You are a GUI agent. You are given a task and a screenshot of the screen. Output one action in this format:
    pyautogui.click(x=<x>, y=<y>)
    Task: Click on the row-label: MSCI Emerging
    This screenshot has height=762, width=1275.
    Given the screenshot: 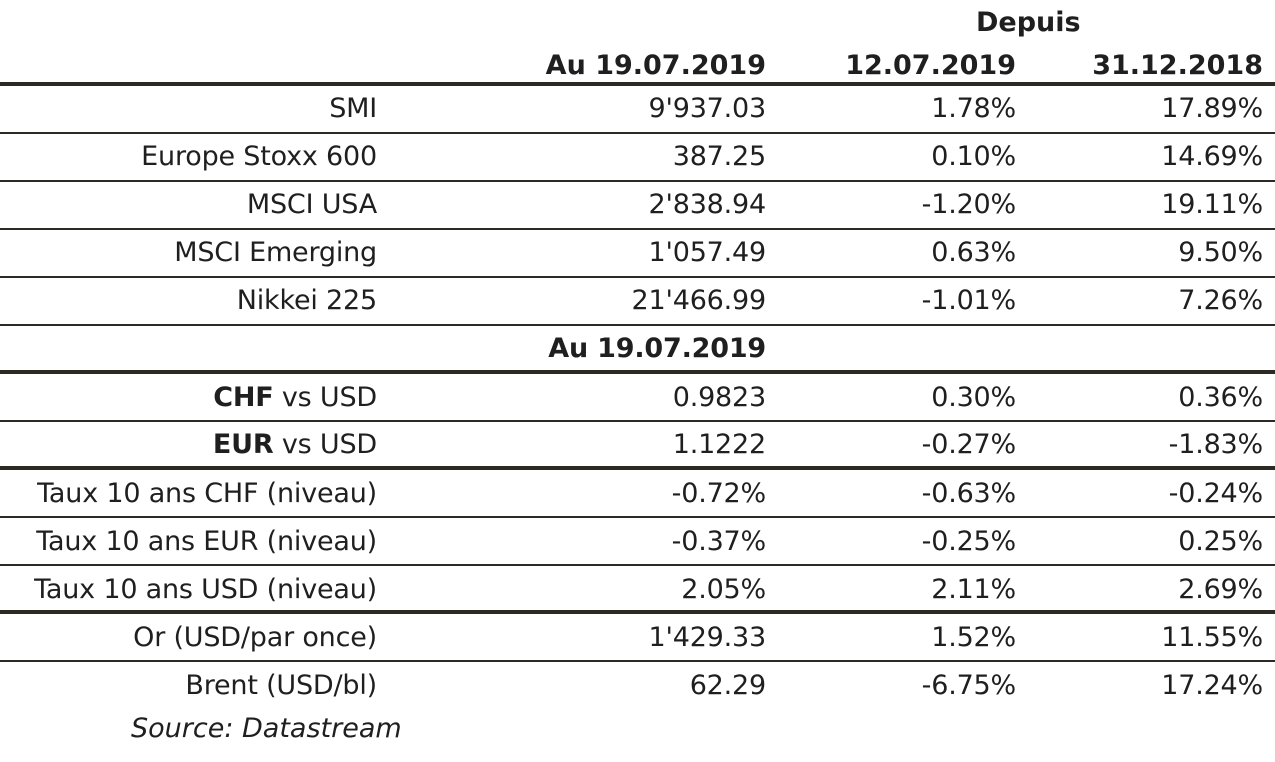 What is the action you would take?
    pyautogui.click(x=275, y=252)
    